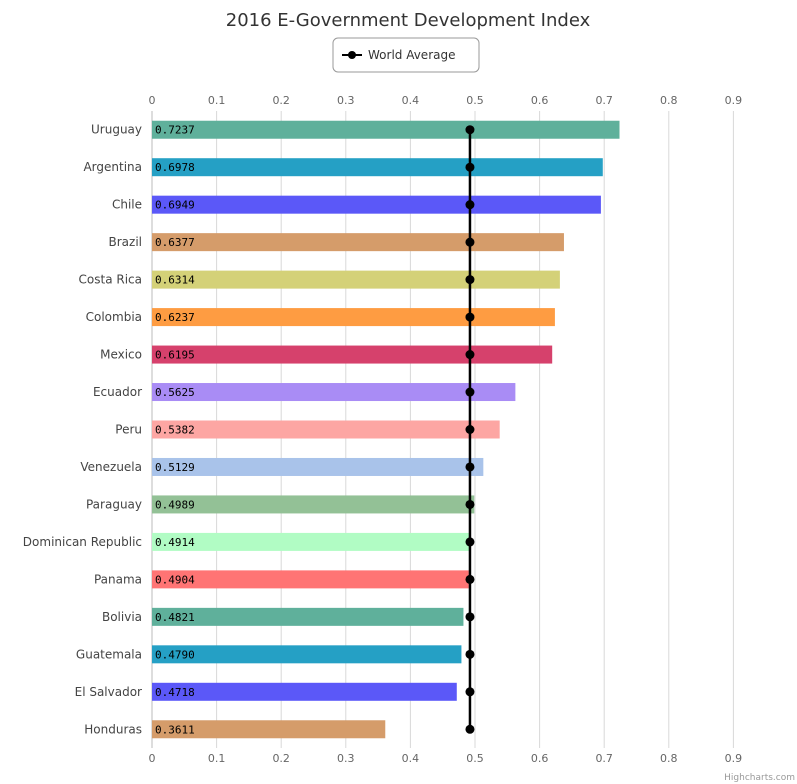 The width and height of the screenshot is (797, 784). What do you see at coordinates (470, 130) in the screenshot?
I see `world-average-point-uruguay` at bounding box center [470, 130].